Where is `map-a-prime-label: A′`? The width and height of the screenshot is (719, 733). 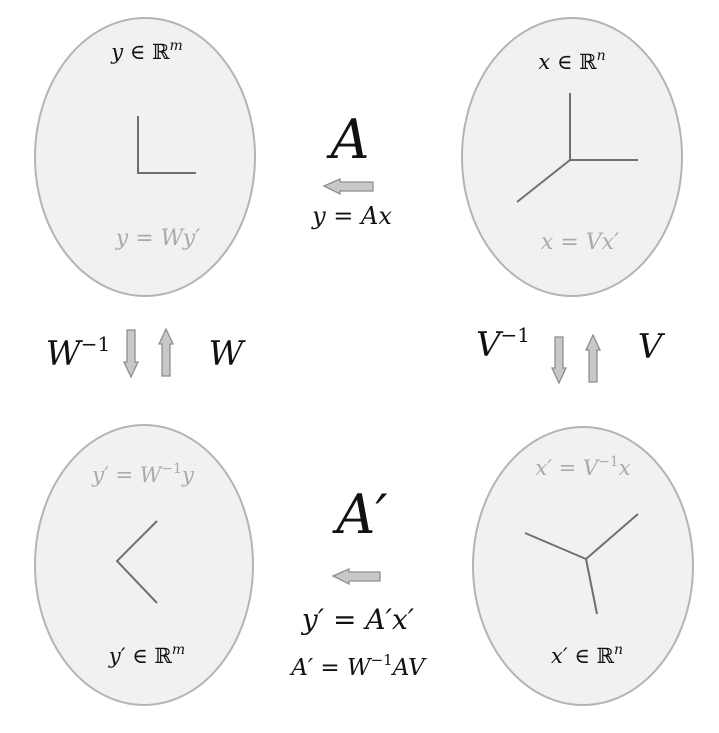
map-a-prime-label: A′ is located at coordinates (359, 514).